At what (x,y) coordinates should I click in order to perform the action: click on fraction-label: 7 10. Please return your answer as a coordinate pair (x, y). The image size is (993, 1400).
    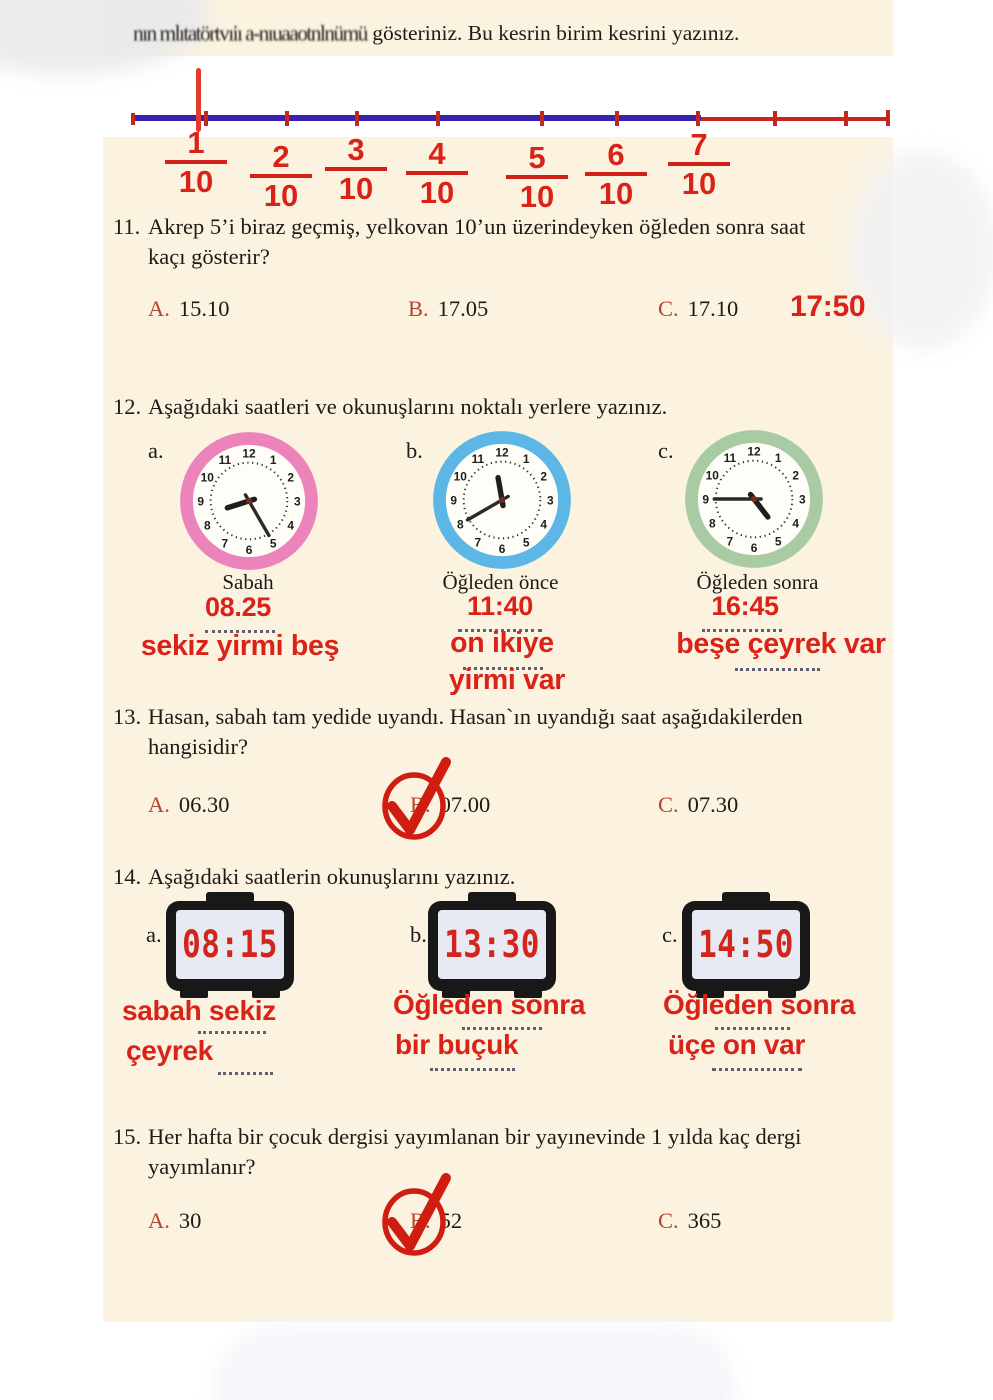
    Looking at the image, I should click on (699, 164).